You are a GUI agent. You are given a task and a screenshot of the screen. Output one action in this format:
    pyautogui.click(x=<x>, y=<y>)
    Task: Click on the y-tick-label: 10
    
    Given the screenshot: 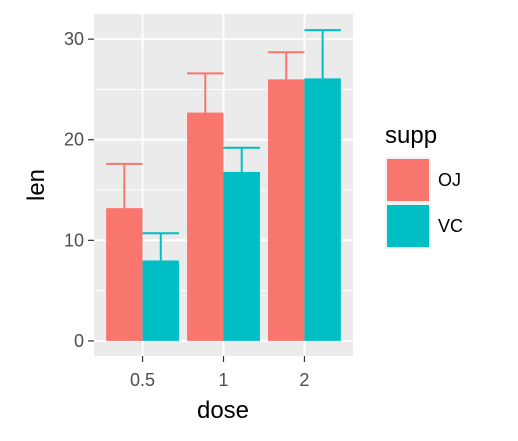 What is the action you would take?
    pyautogui.click(x=74, y=240)
    